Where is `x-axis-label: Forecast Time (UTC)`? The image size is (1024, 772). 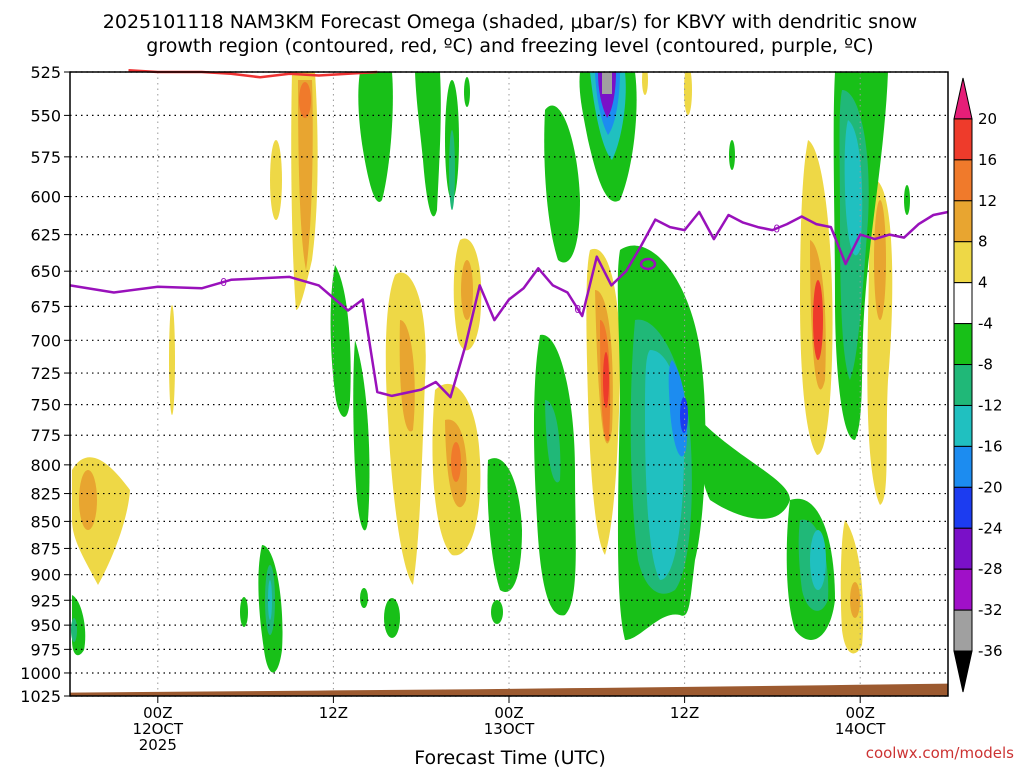 x-axis-label: Forecast Time (UTC) is located at coordinates (509, 757).